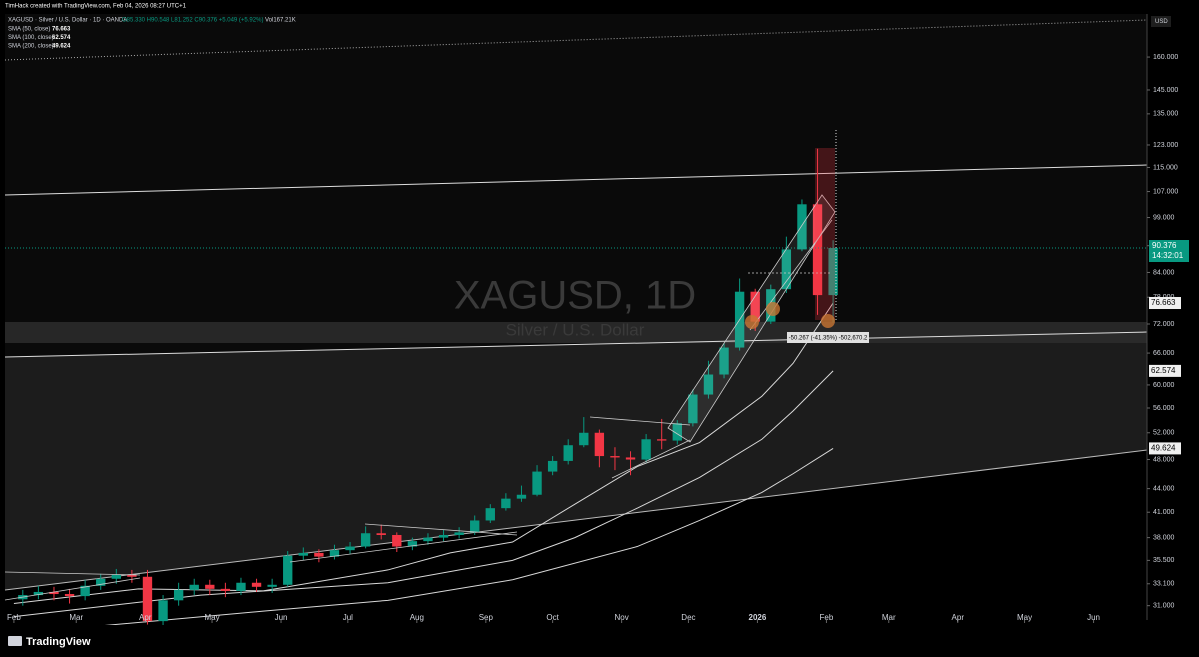  I want to click on watermark-subtitle: Silver / U.S. Dollar, so click(575, 329).